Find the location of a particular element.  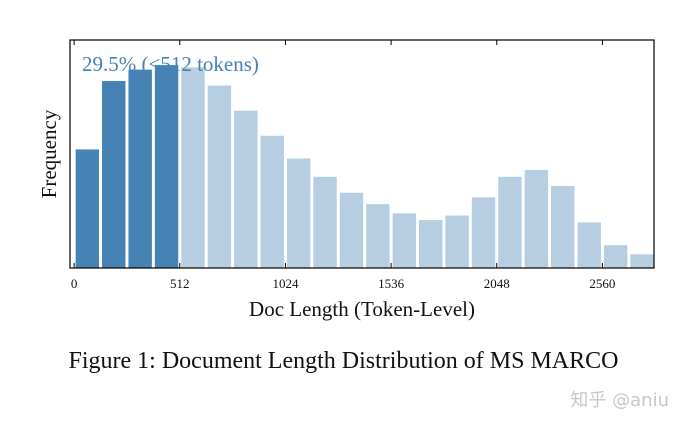

bar-1920 is located at coordinates (483, 232).